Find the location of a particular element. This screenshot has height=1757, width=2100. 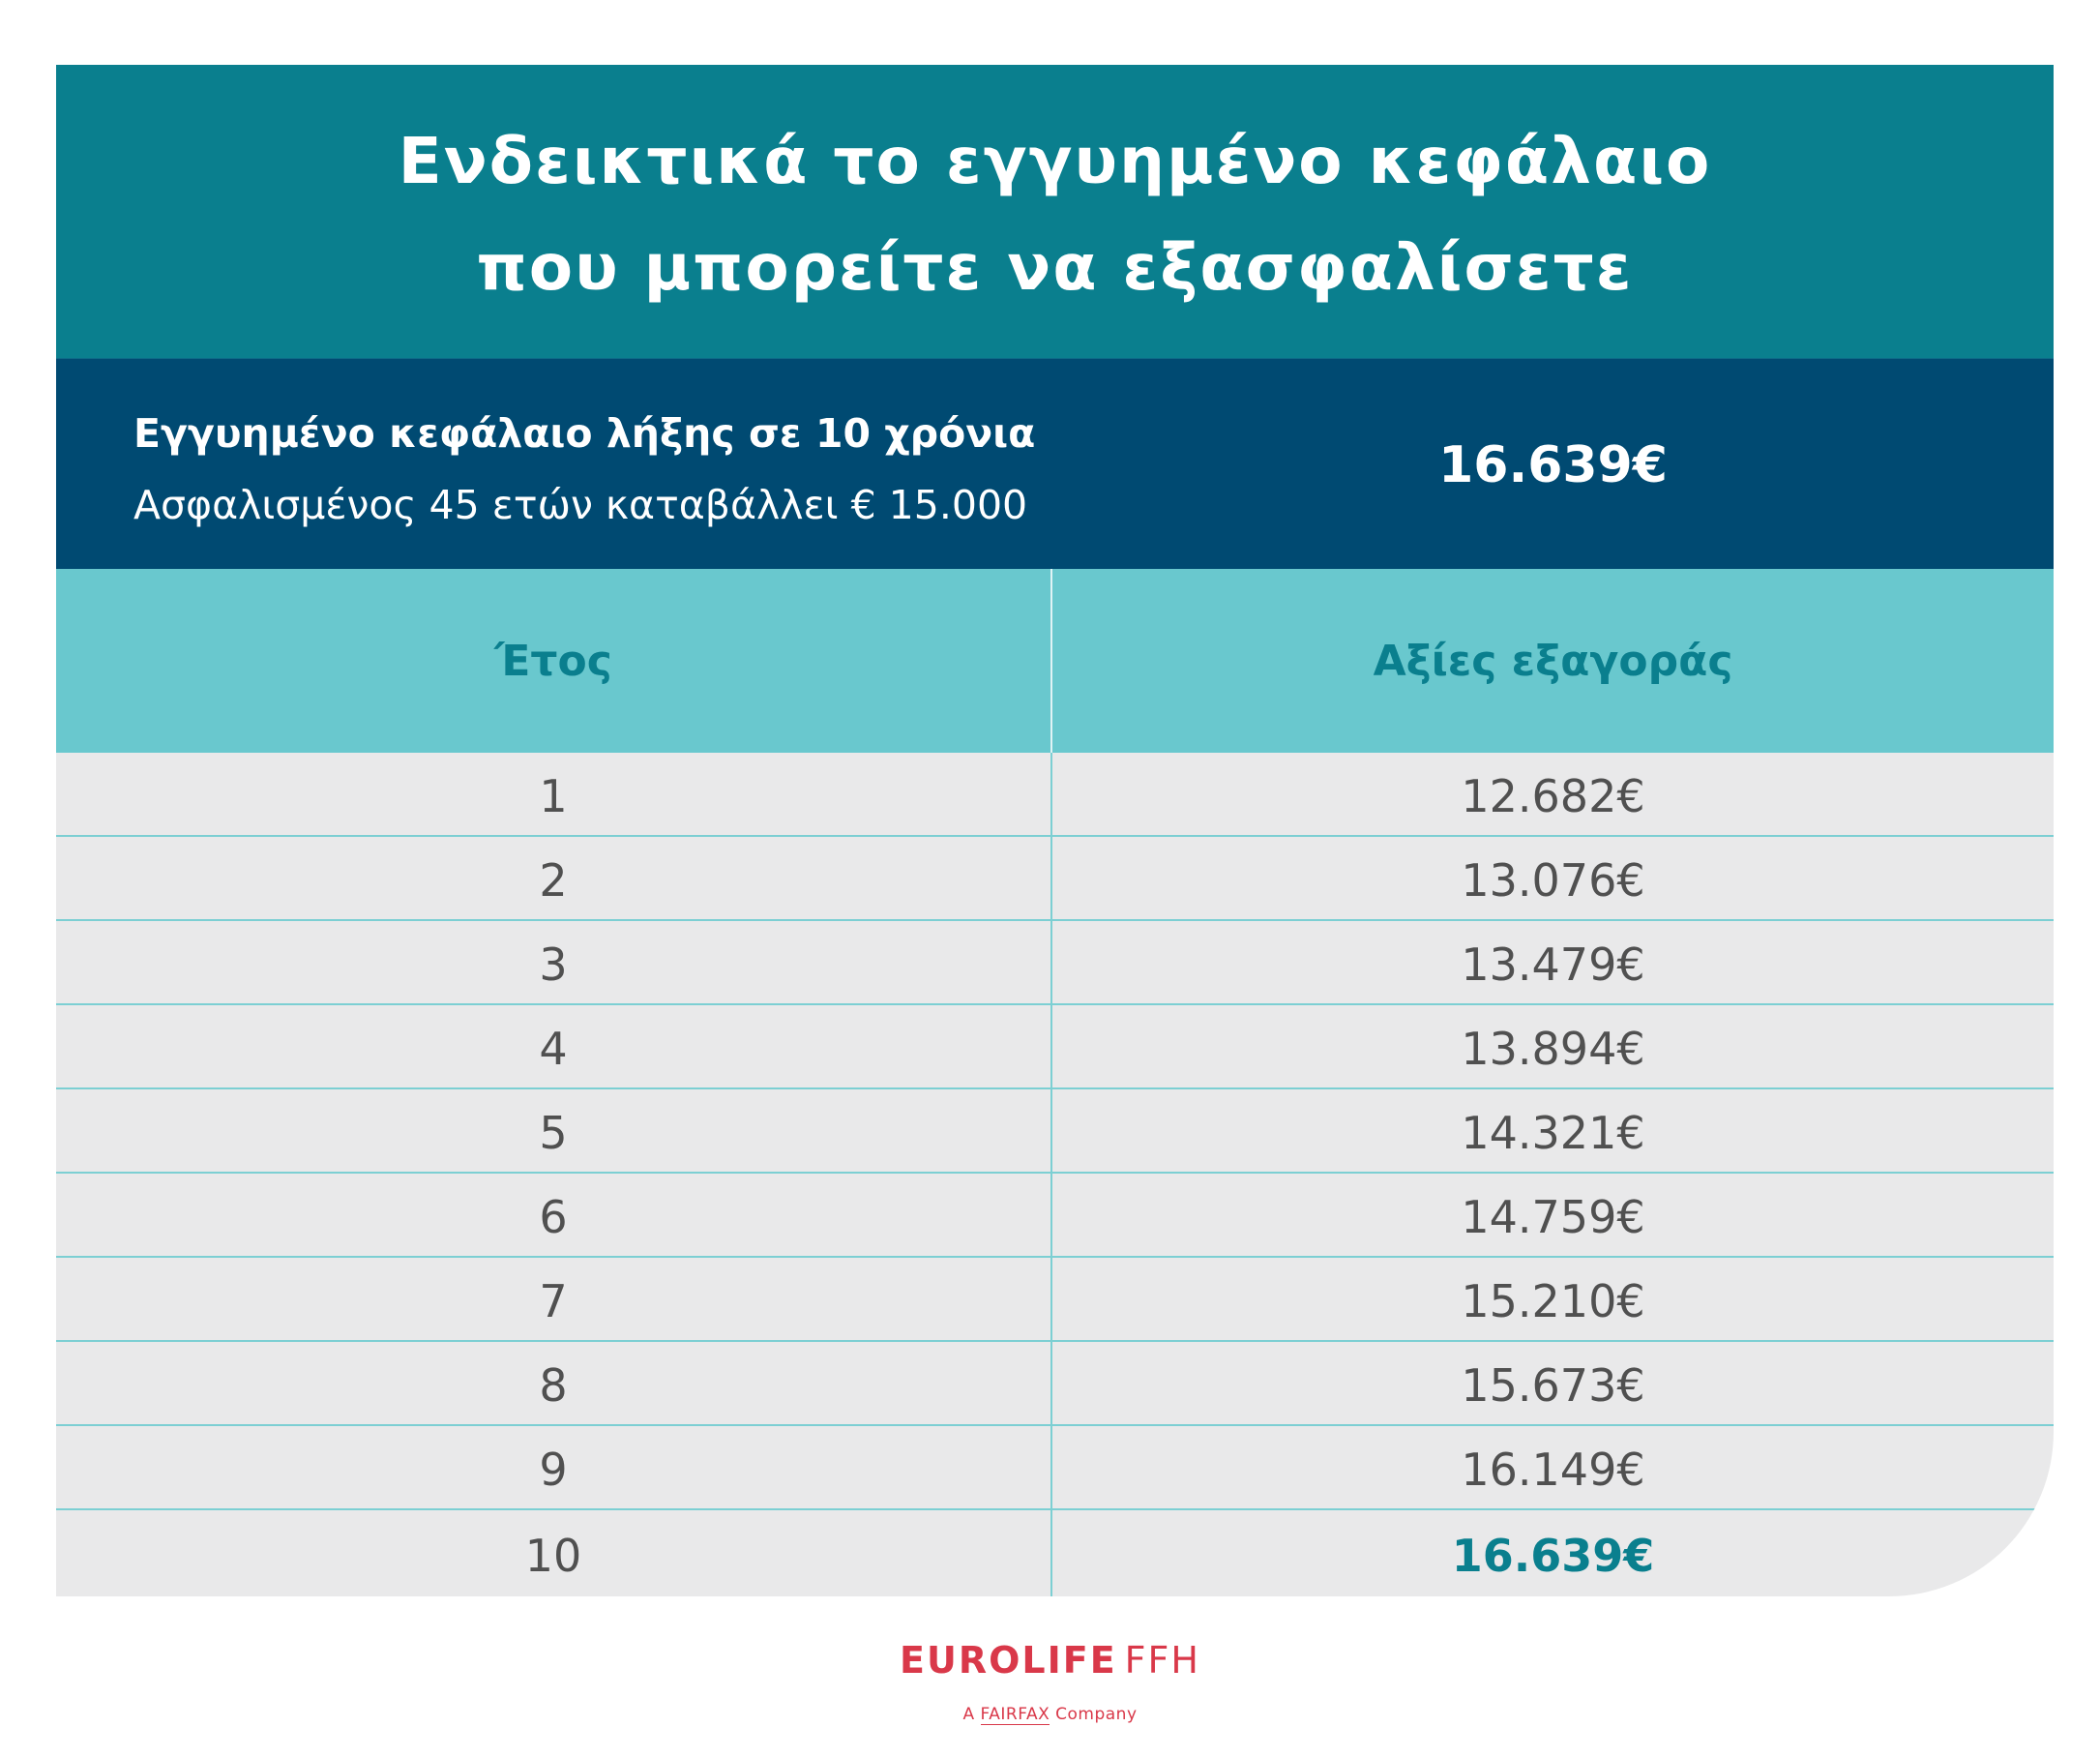

surrender-value-cell: 14.759€ is located at coordinates (1553, 1217).